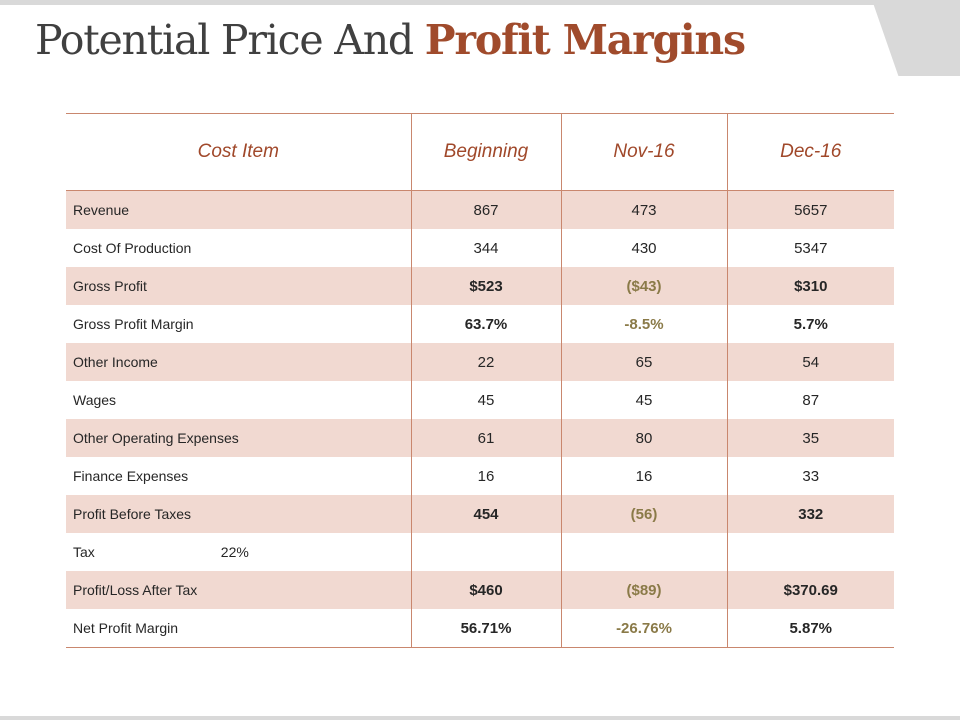 This screenshot has height=720, width=960. I want to click on row-cost-of-production: Cost Of Production 344 430 5347, so click(480, 248).